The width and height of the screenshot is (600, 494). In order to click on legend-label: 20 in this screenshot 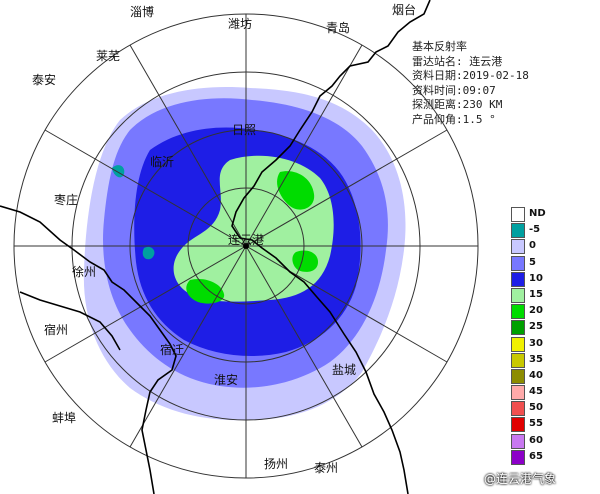, I will do `click(536, 311)`.